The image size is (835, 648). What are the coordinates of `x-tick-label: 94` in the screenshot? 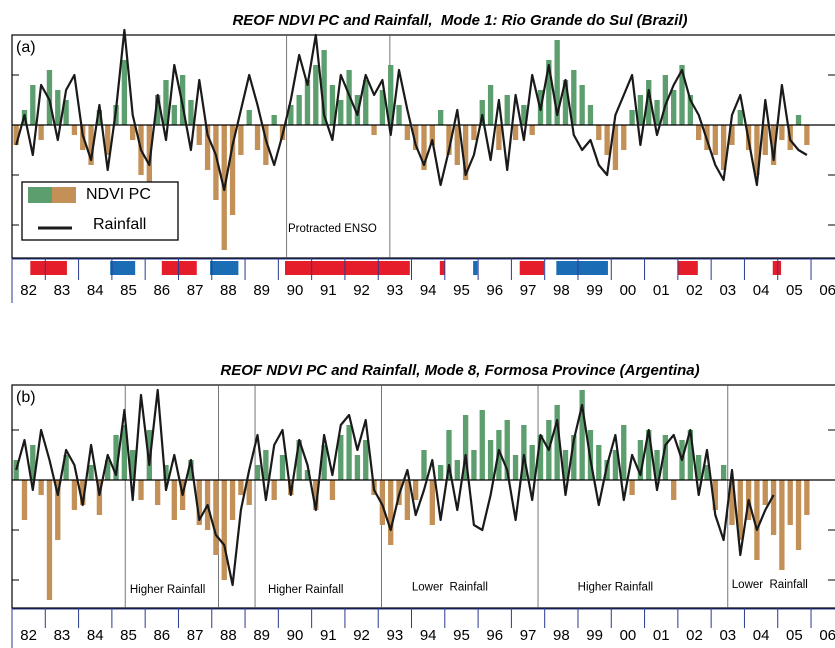 It's located at (428, 290).